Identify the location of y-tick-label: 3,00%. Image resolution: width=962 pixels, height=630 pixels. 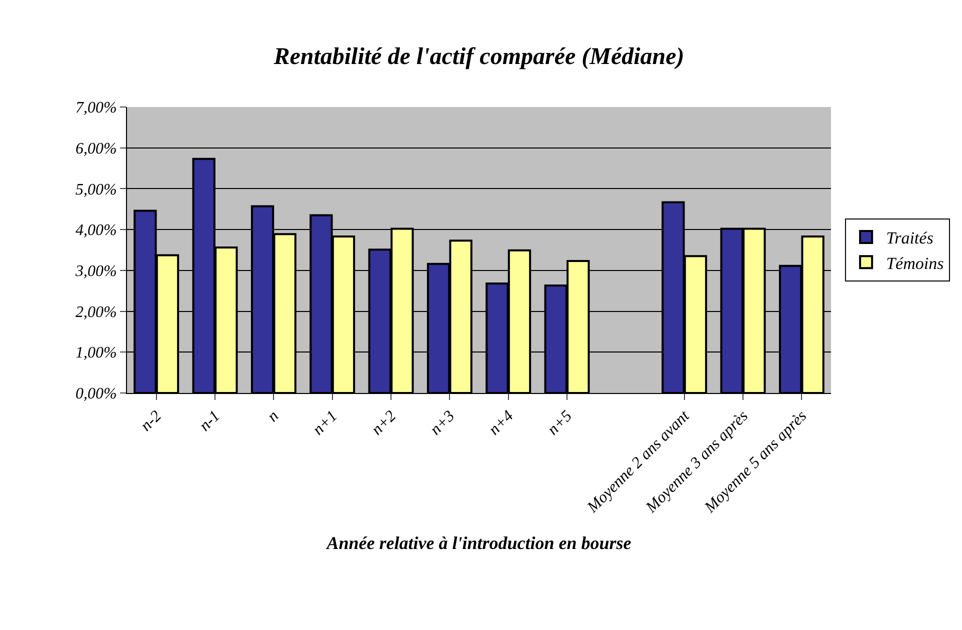
(95, 271).